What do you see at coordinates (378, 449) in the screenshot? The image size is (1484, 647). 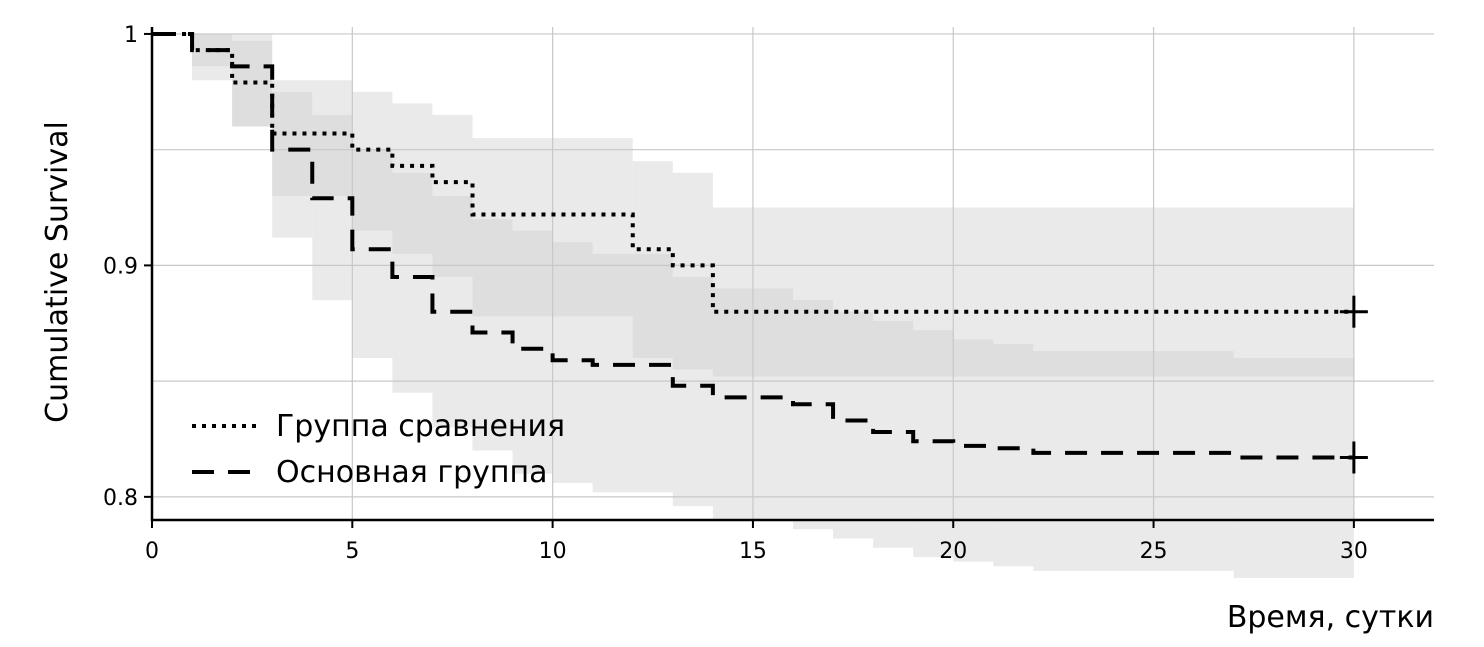 I see `legend: Группа сравнения Основная группа` at bounding box center [378, 449].